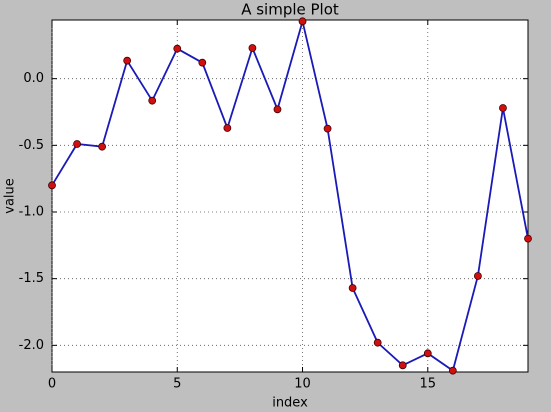  I want to click on x-tick-label: 5, so click(177, 384).